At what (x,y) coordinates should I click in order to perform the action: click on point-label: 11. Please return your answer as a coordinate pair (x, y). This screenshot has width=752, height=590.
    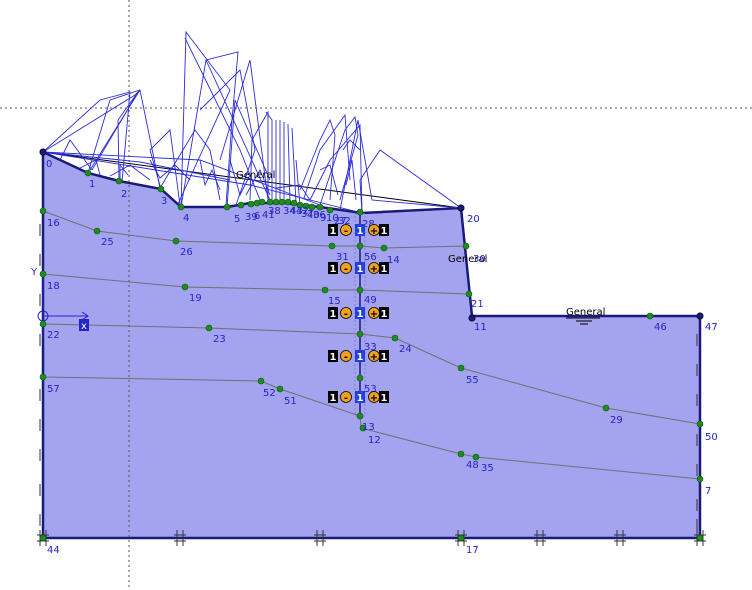
    Looking at the image, I should click on (480, 327).